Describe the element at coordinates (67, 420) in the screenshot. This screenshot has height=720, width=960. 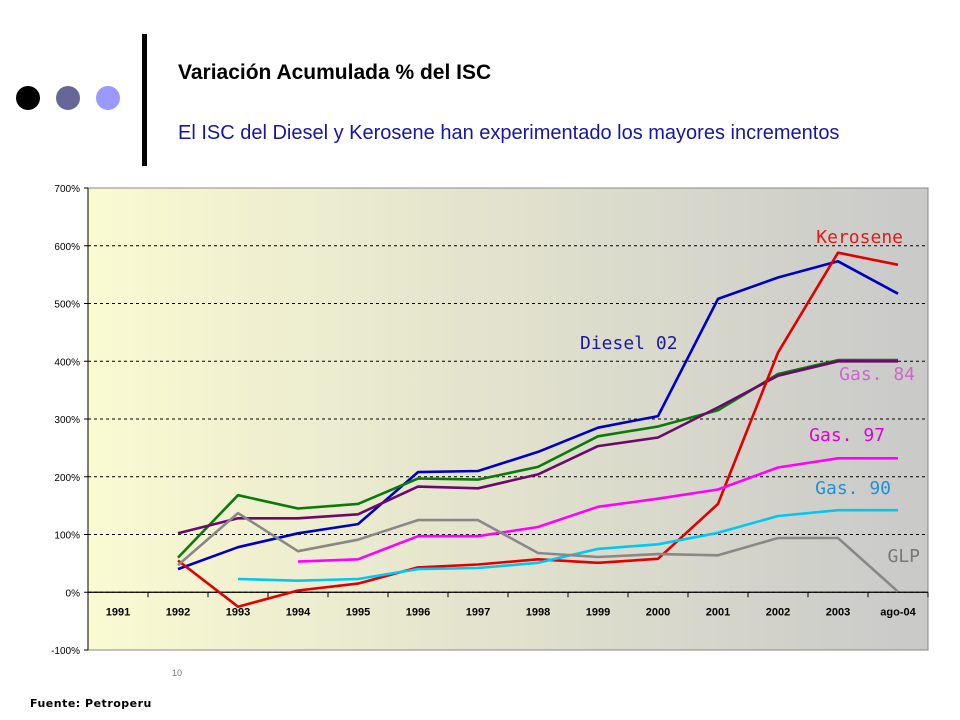
I see `y-tick-label: 300%` at that location.